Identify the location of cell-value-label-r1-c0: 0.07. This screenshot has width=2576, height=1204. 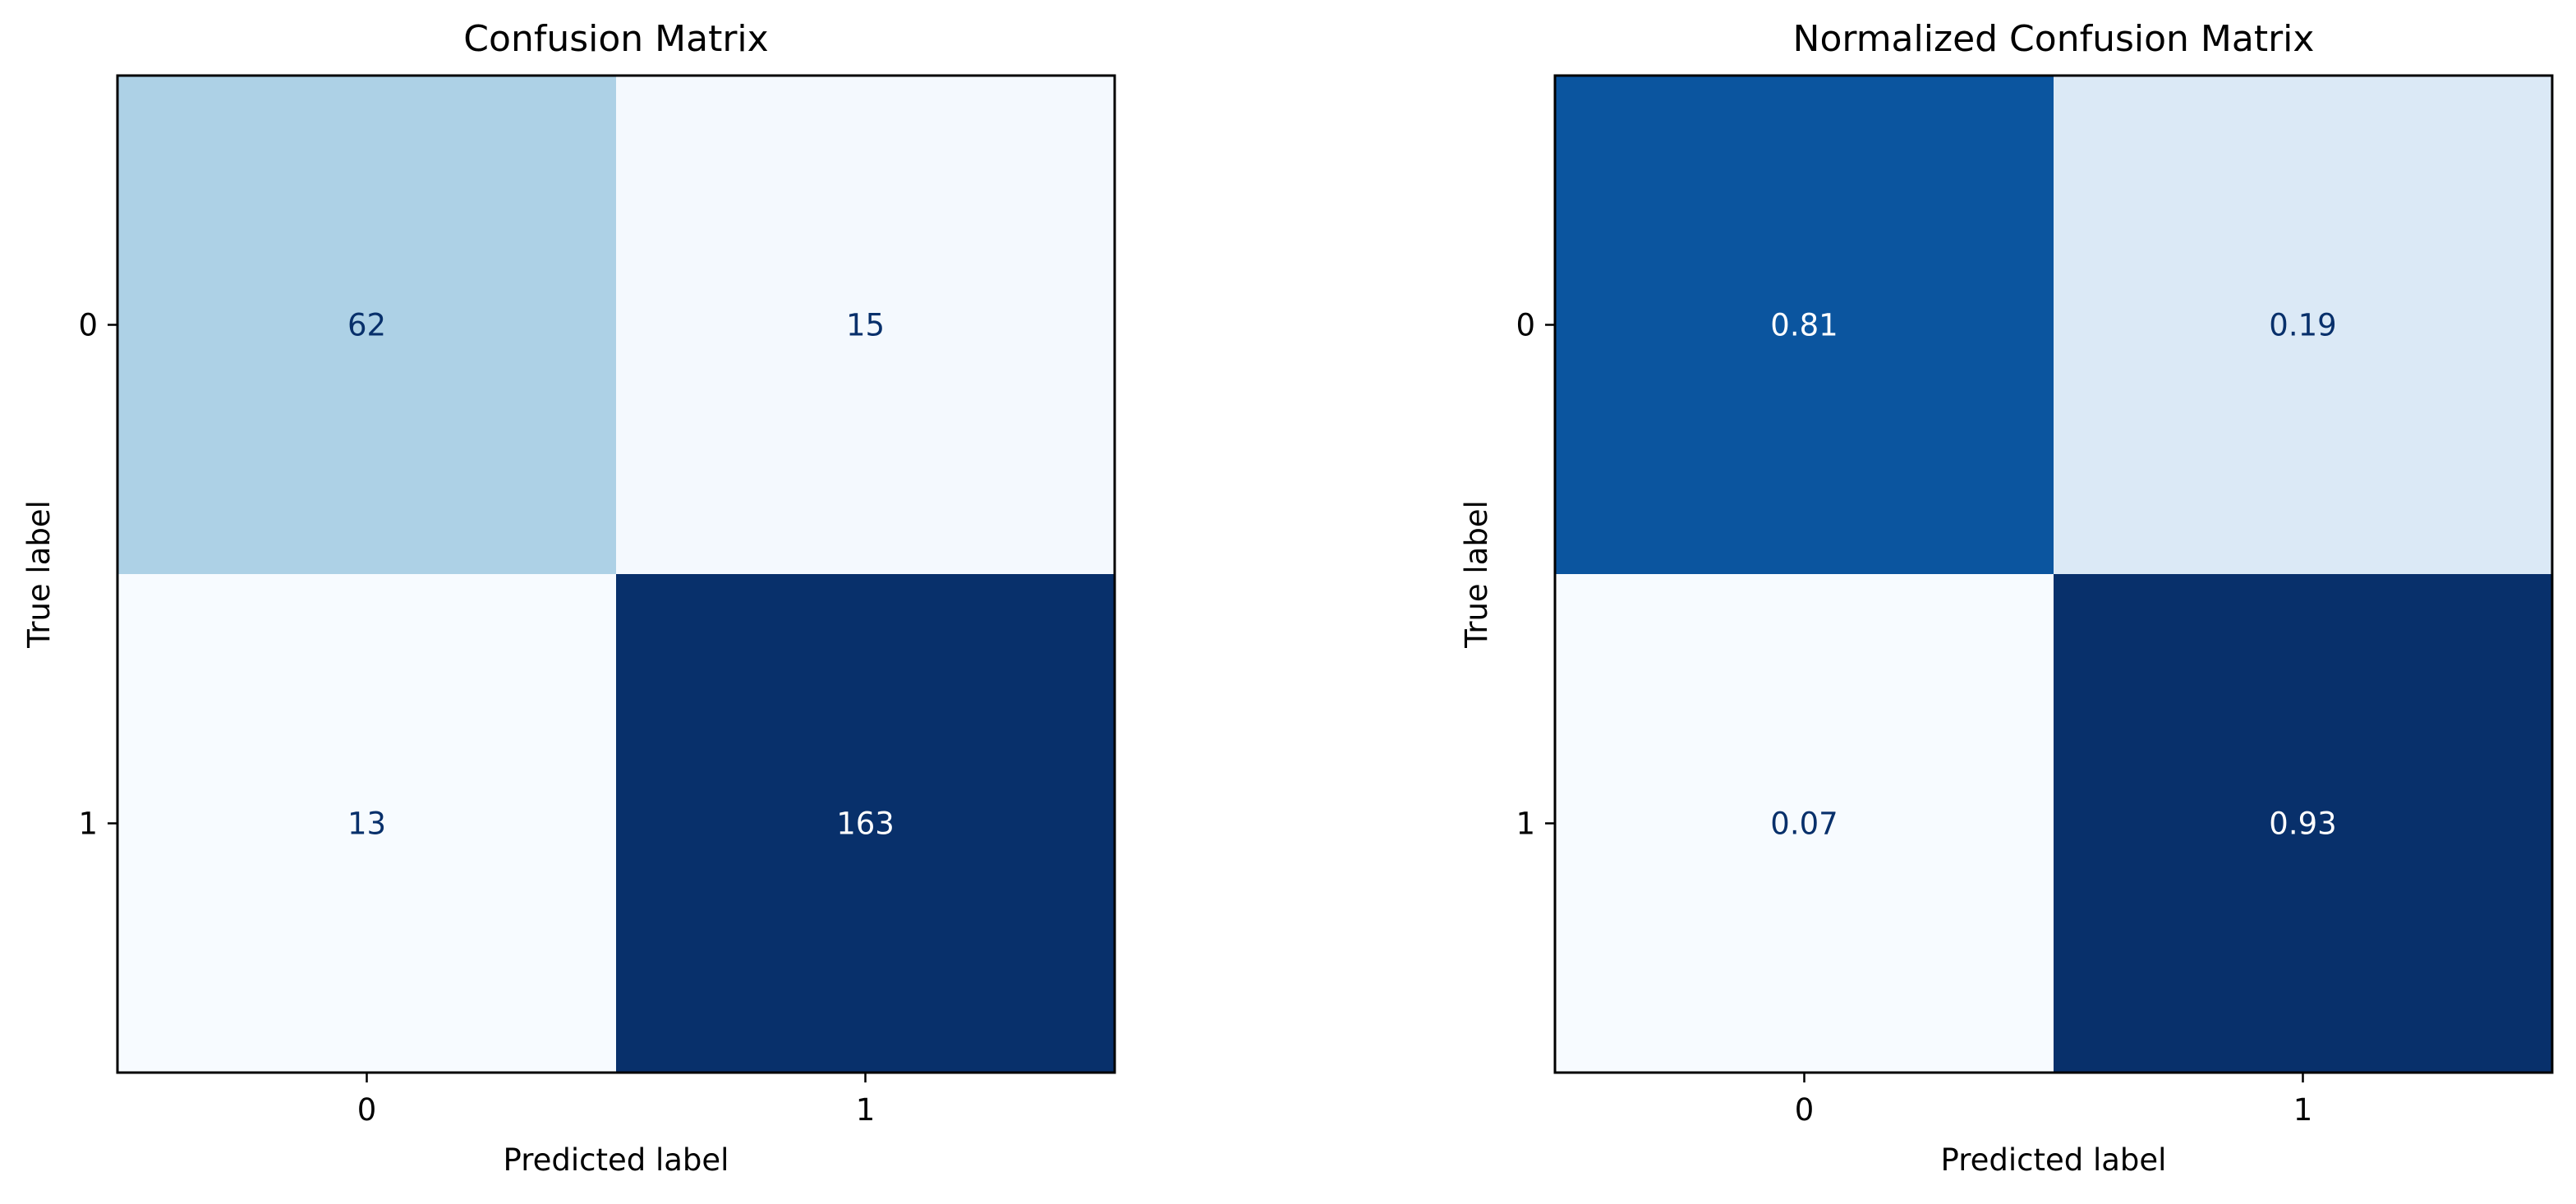
(1804, 824).